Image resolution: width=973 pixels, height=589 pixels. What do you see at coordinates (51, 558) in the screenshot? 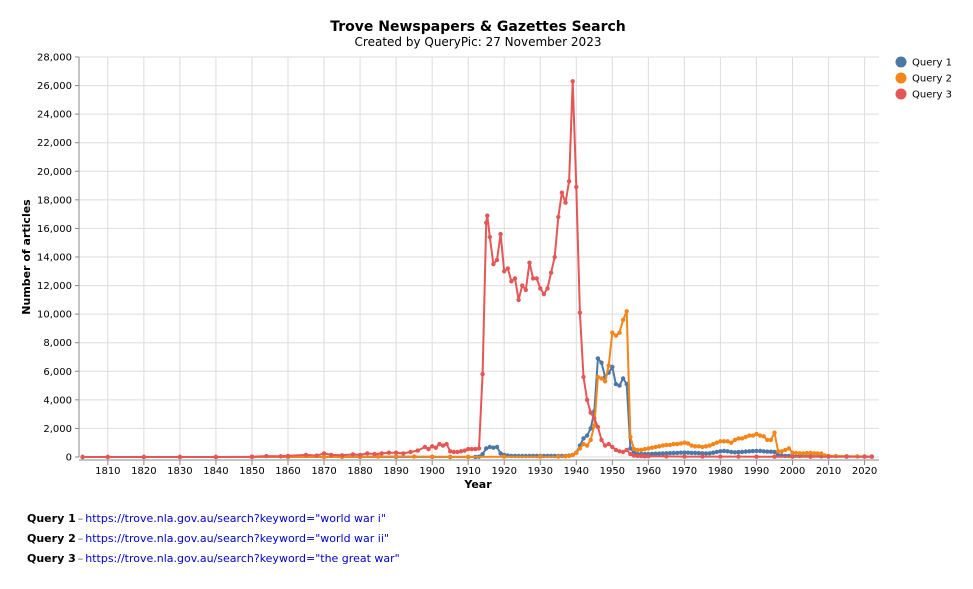
I see `query-3-label: Query 3` at bounding box center [51, 558].